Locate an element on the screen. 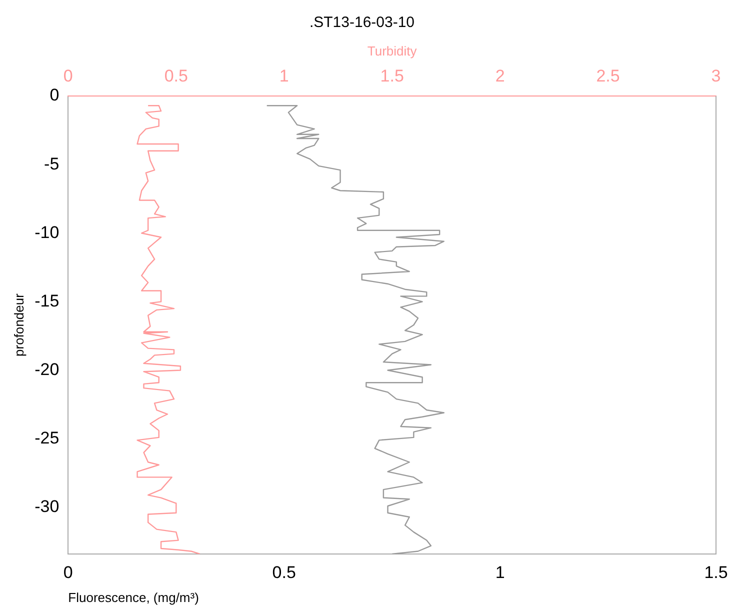  x2-tick-label: 1.5 is located at coordinates (392, 76).